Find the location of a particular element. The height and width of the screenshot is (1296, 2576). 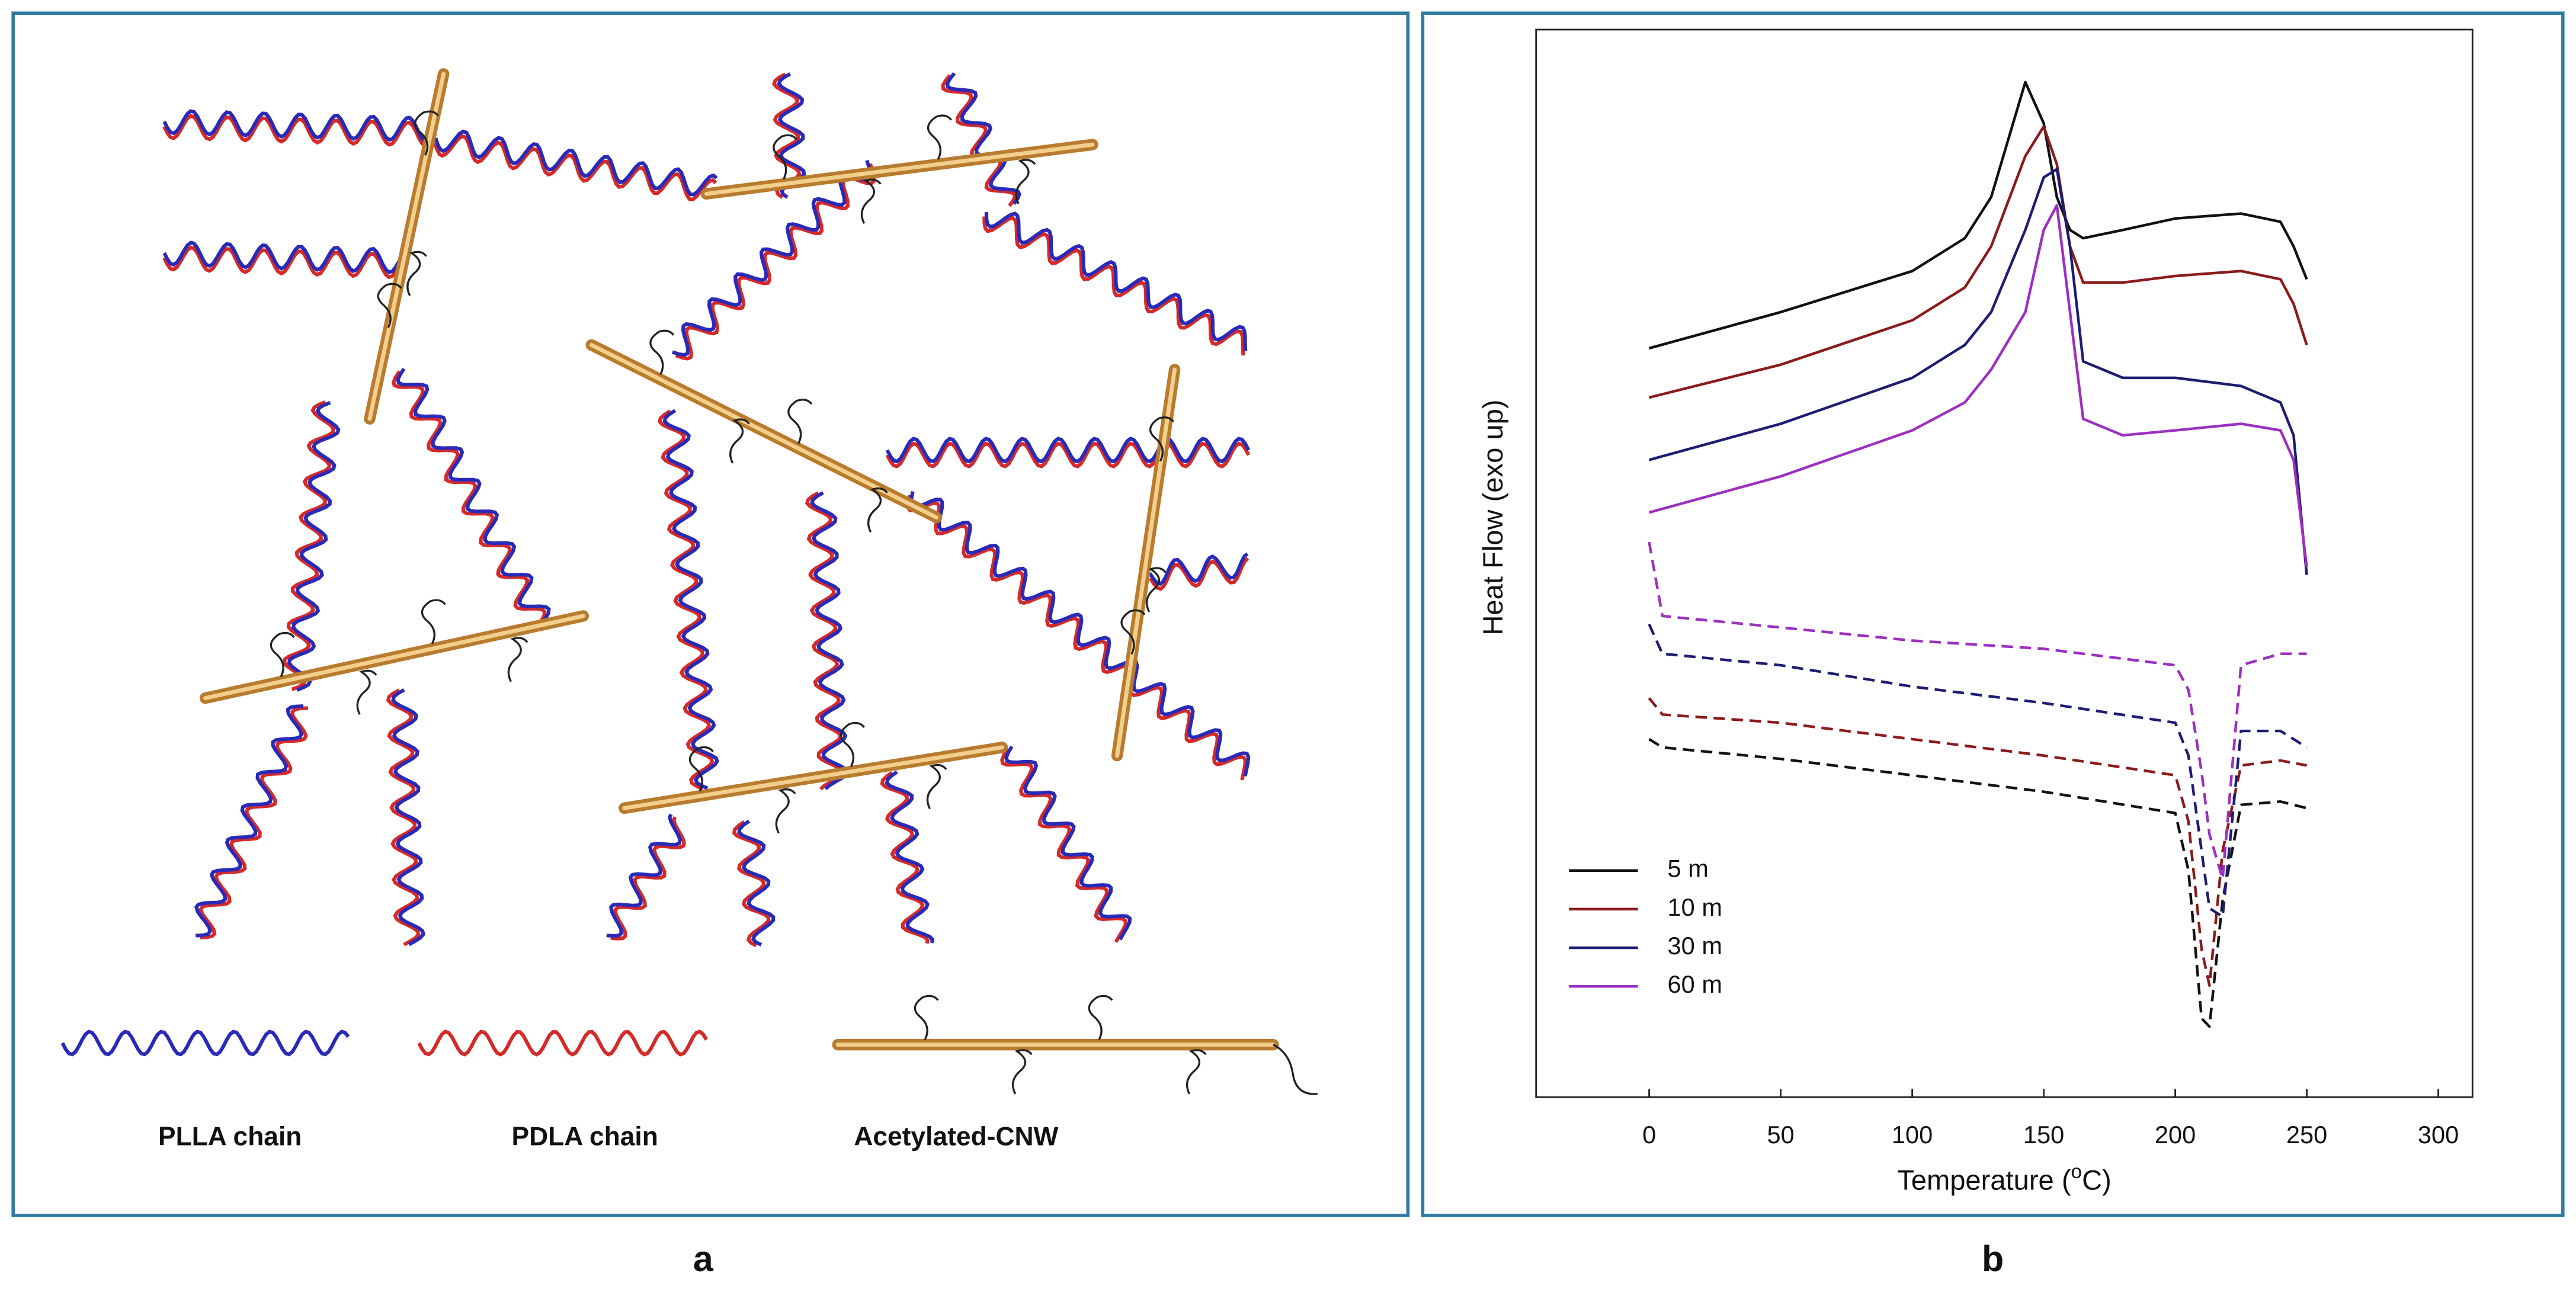

x-tick-label: 150 is located at coordinates (2044, 1135).